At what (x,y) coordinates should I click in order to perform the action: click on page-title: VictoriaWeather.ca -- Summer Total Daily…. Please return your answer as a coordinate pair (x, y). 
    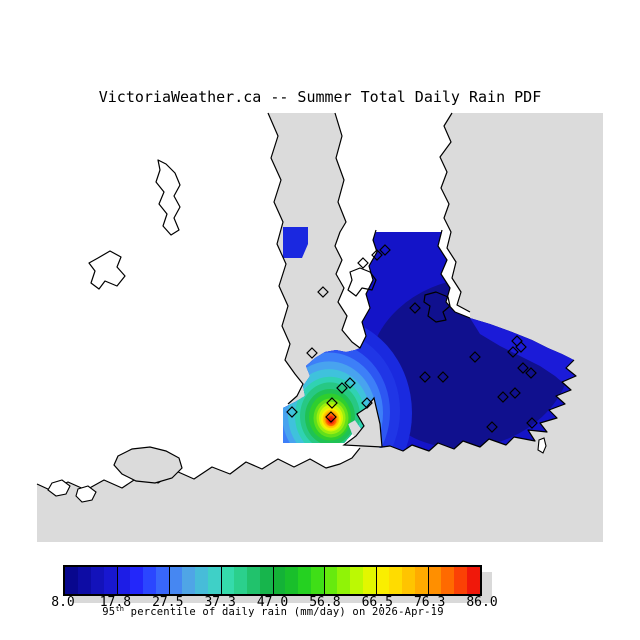
    Looking at the image, I should click on (320, 97).